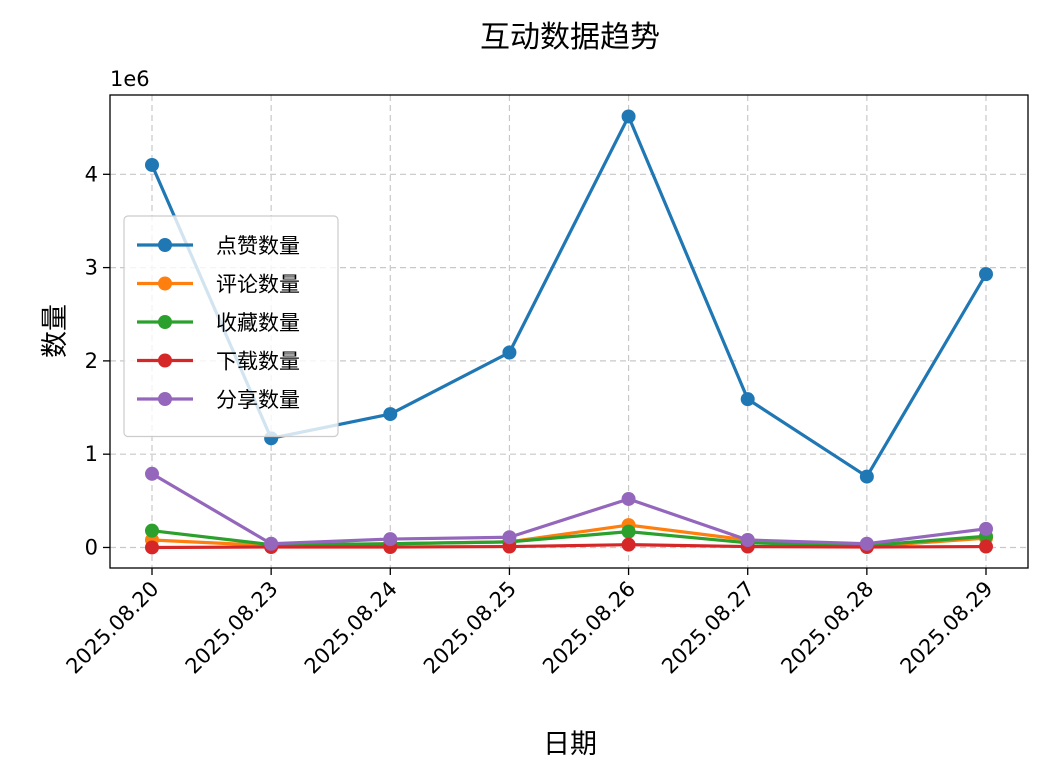 This screenshot has width=1044, height=777. What do you see at coordinates (589, 628) in the screenshot?
I see `x-tick-label: 2025.08.26` at bounding box center [589, 628].